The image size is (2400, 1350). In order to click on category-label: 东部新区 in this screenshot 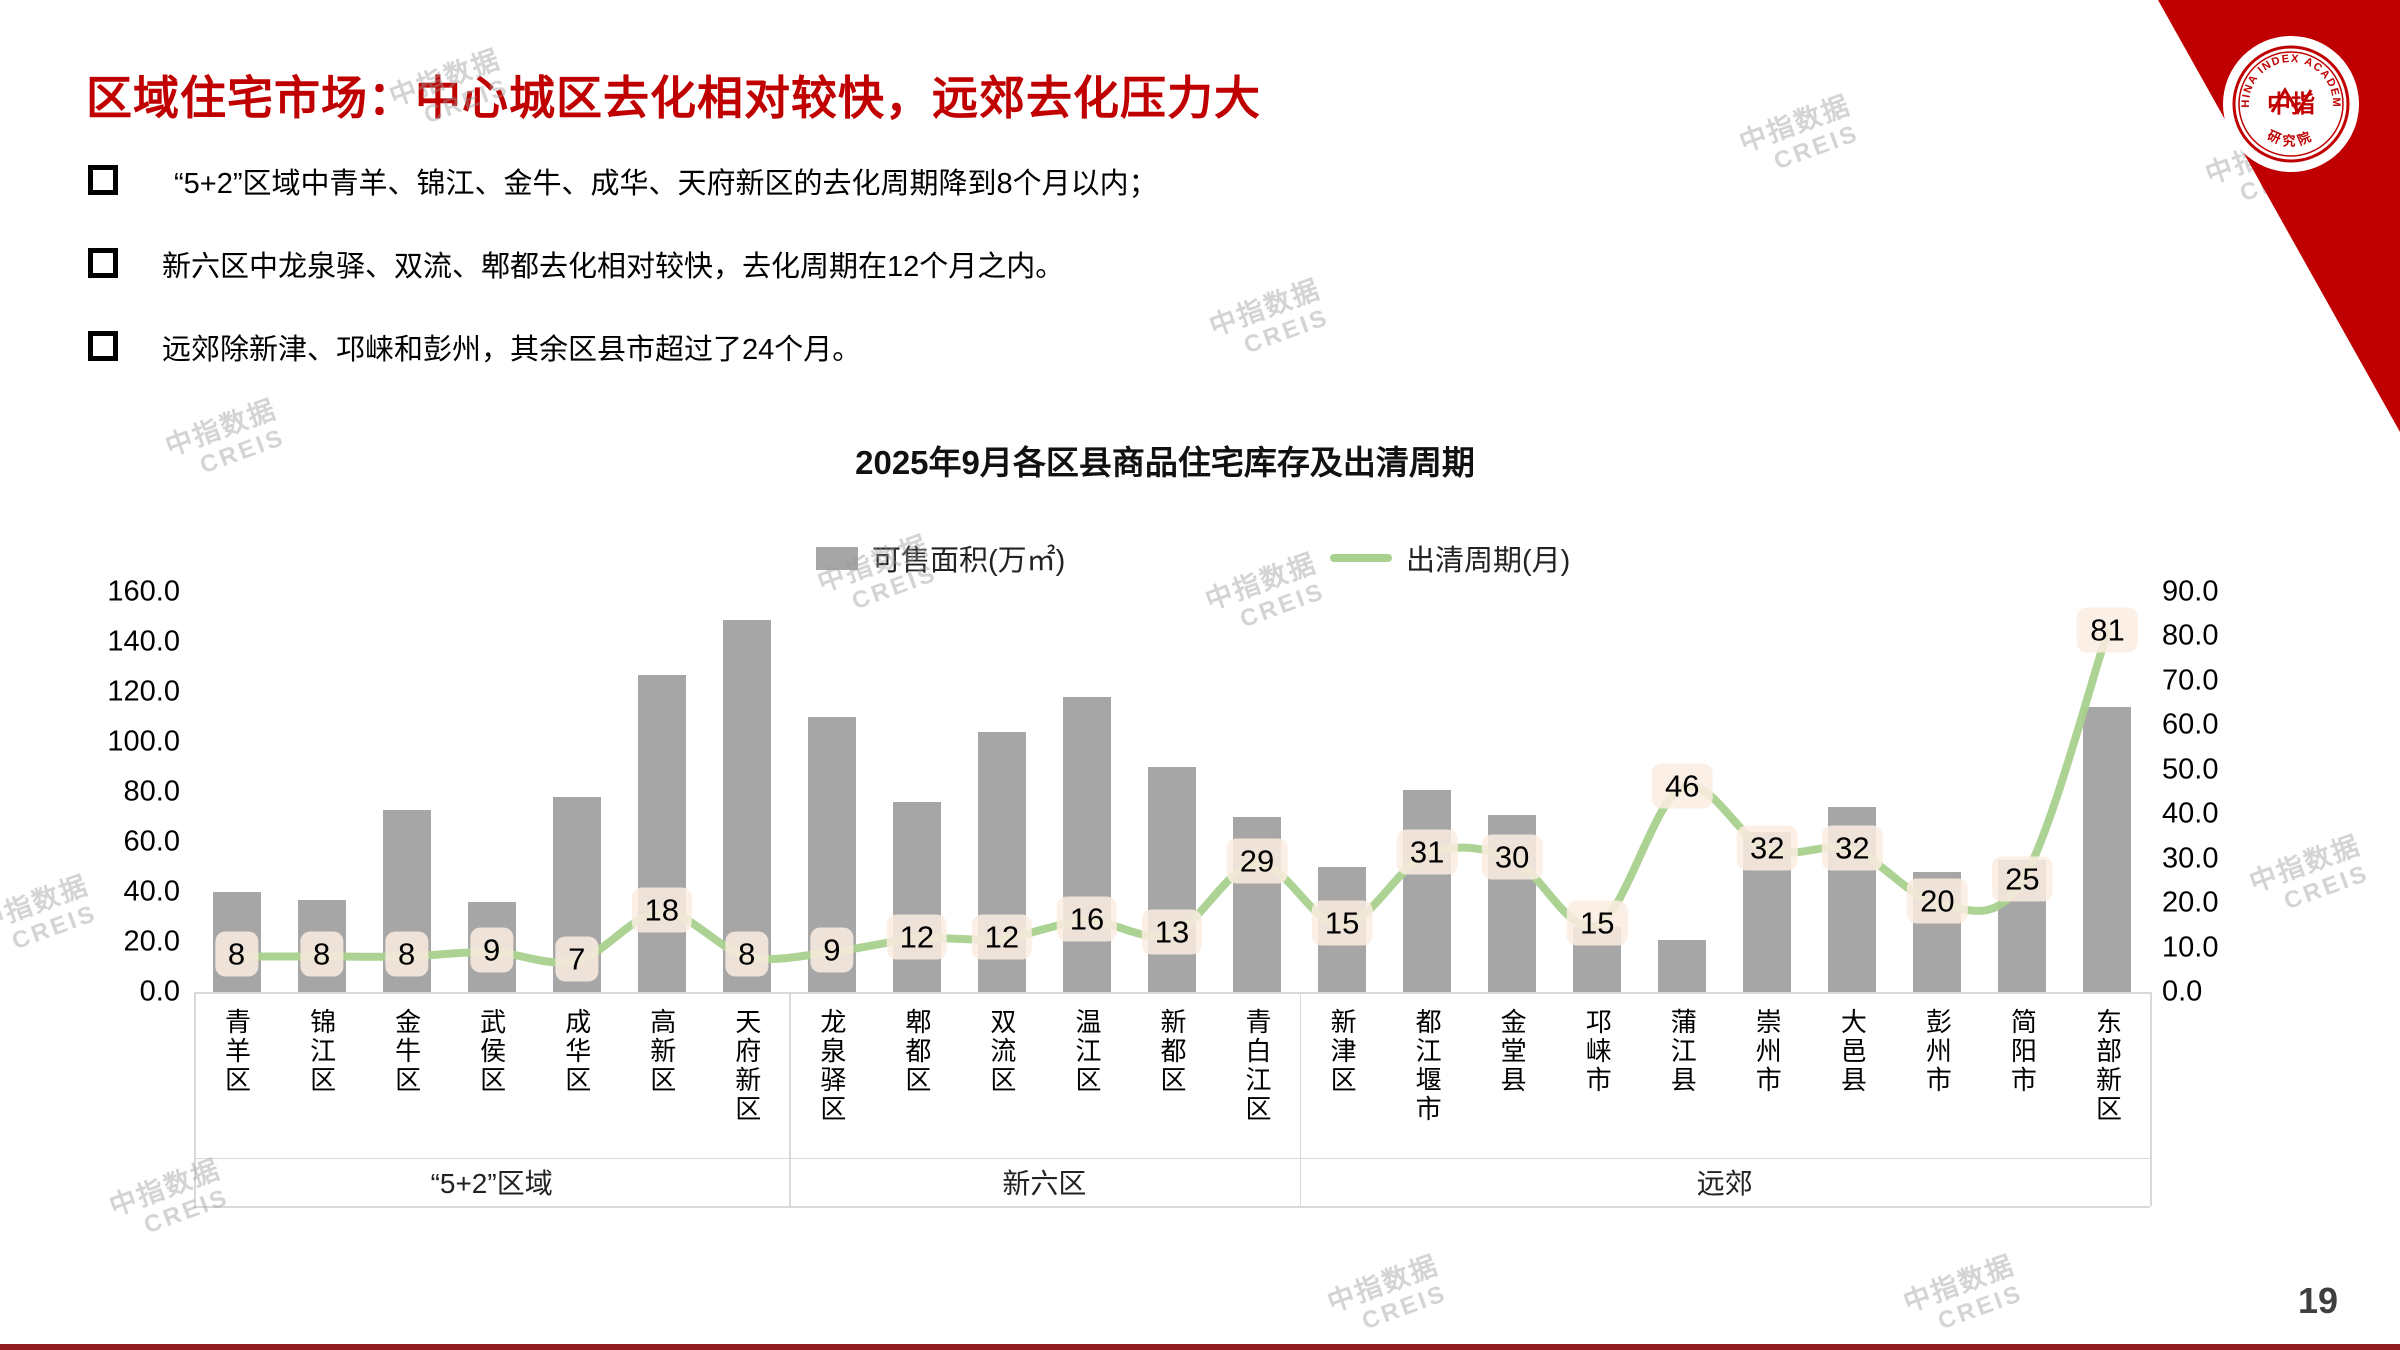, I will do `click(2107, 1066)`.